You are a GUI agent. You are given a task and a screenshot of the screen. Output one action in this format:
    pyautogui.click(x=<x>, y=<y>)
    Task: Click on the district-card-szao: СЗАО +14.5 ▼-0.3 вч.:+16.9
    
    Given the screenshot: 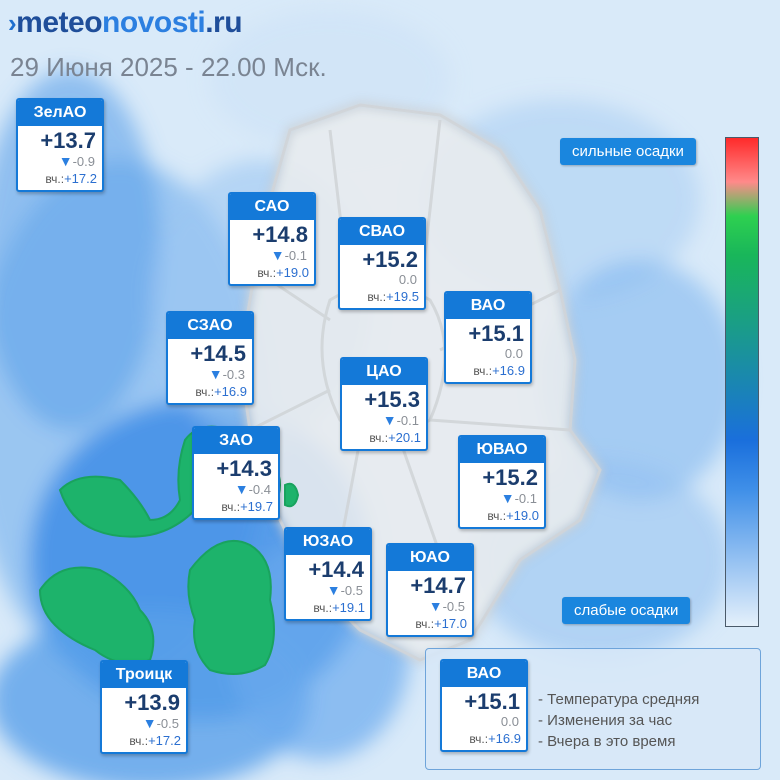 What is the action you would take?
    pyautogui.click(x=210, y=358)
    